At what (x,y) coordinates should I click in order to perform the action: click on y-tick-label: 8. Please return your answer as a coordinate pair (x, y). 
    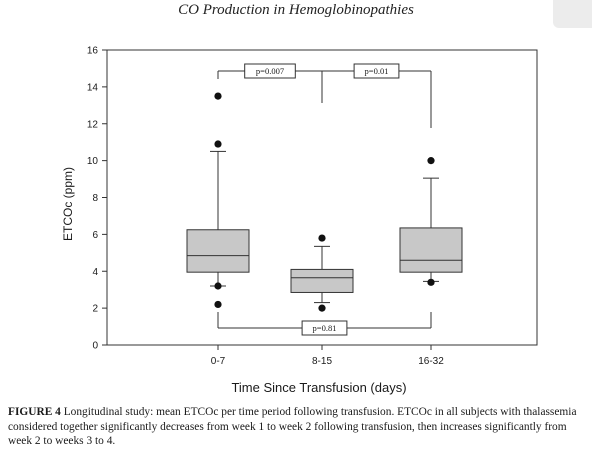
    Looking at the image, I should click on (95, 198).